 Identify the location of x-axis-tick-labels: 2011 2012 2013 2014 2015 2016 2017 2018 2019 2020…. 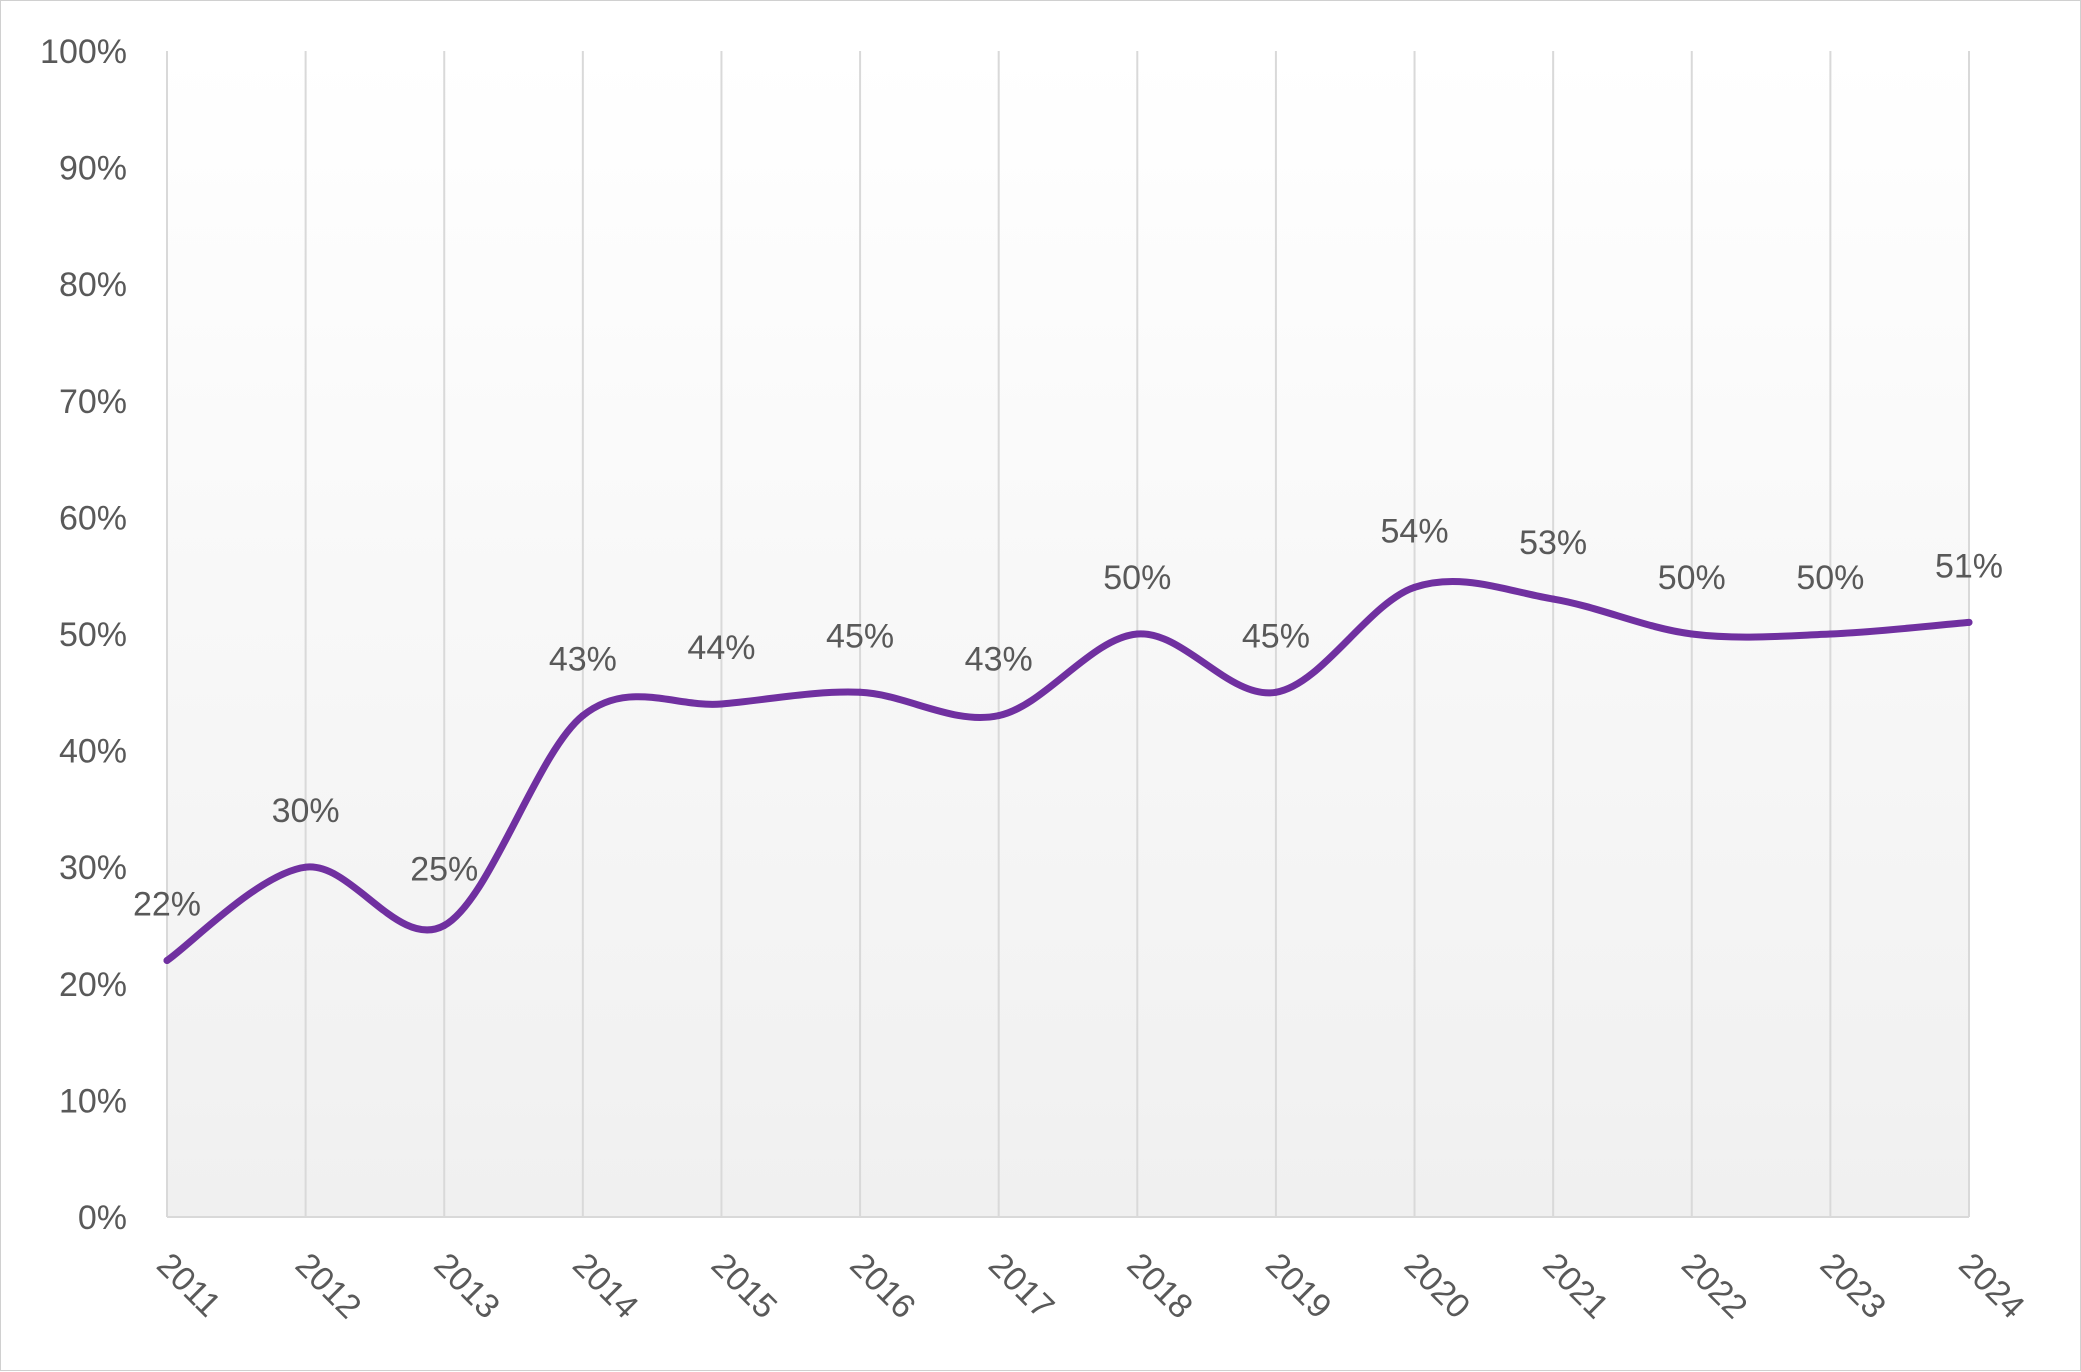
(1090, 1286).